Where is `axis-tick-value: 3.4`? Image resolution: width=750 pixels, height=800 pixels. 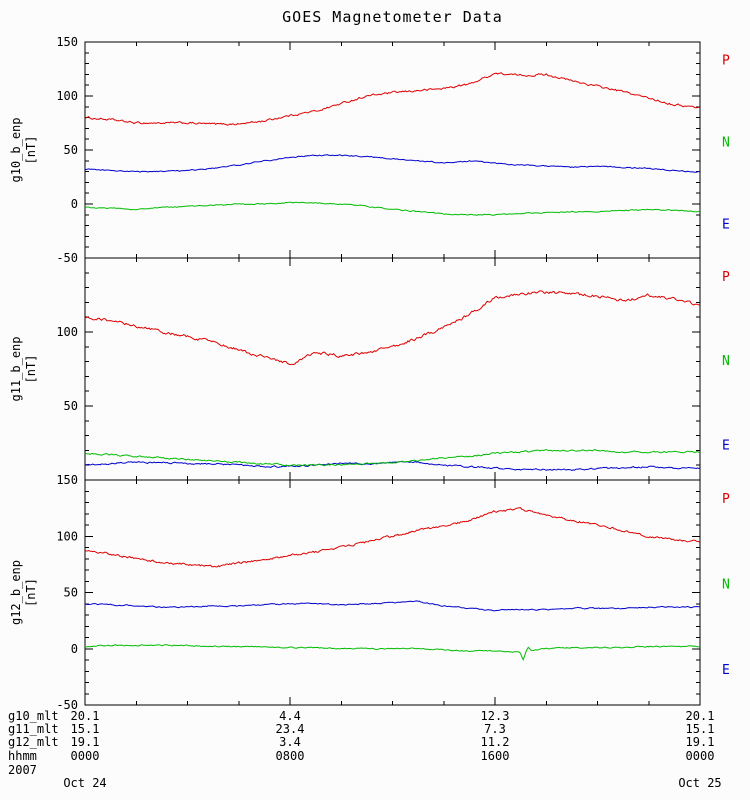 axis-tick-value: 3.4 is located at coordinates (290, 742).